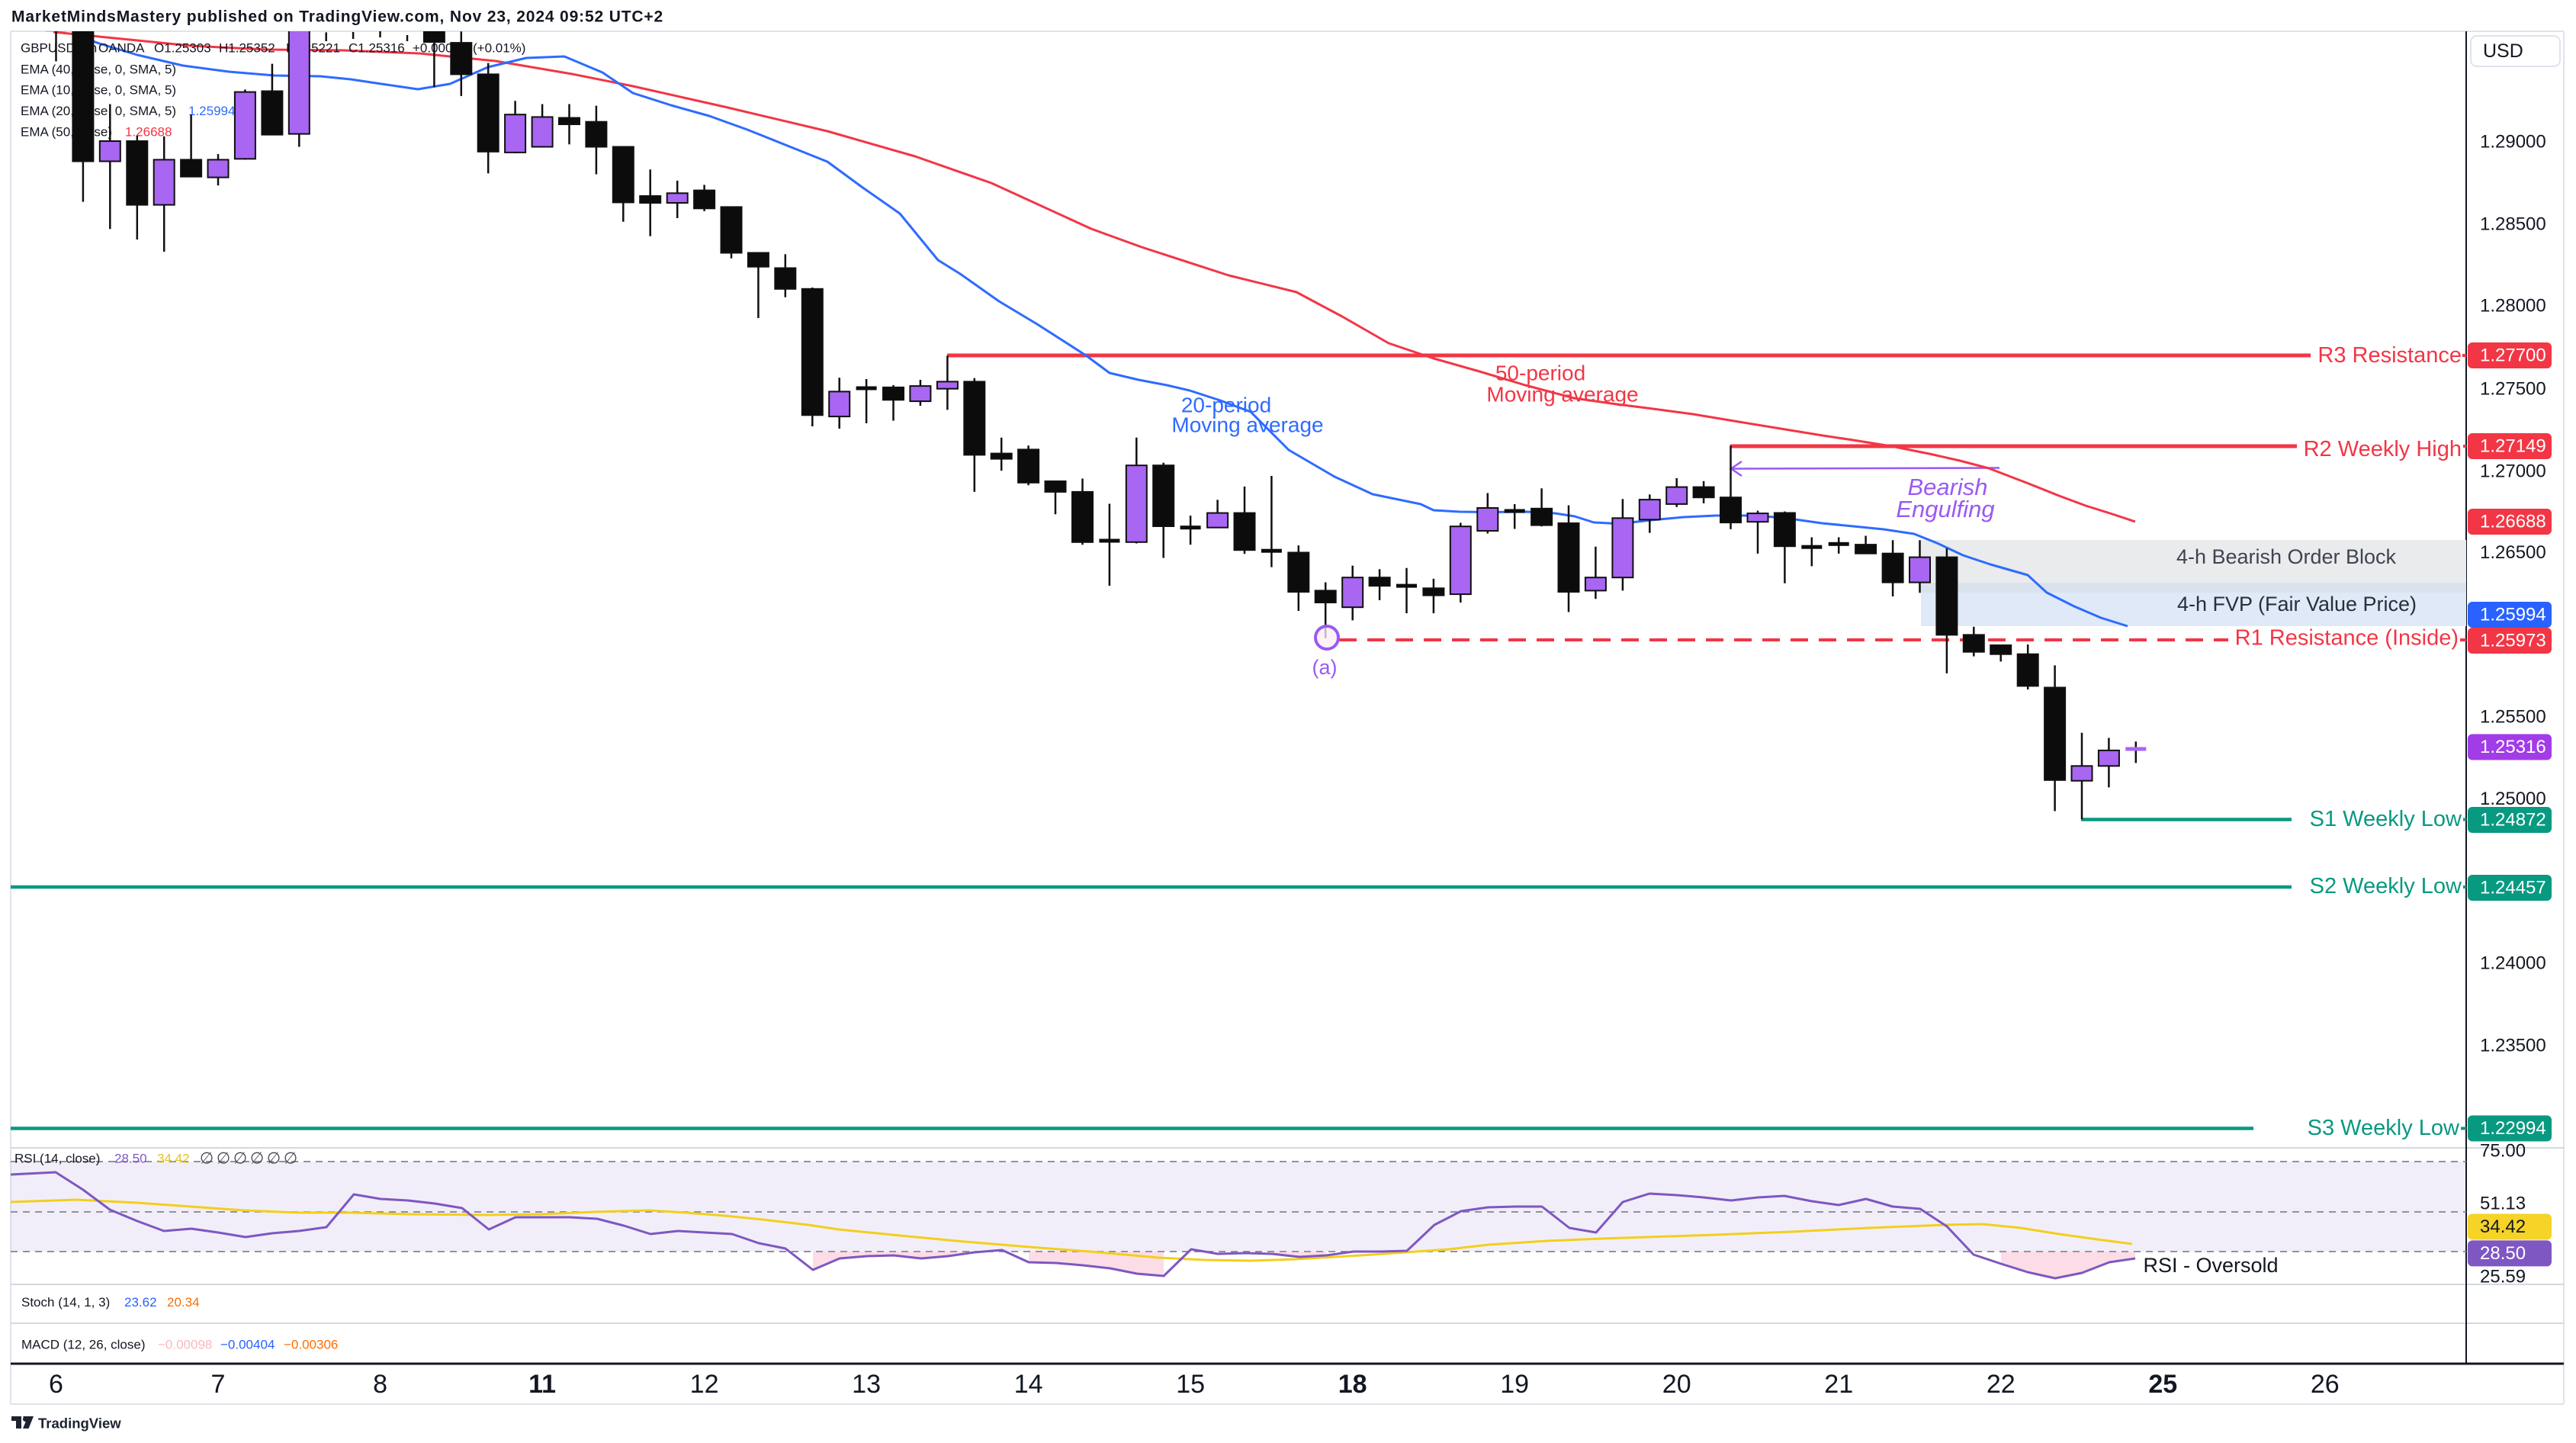 The width and height of the screenshot is (2576, 1443). I want to click on svg-text: 1.22994, so click(2513, 1128).